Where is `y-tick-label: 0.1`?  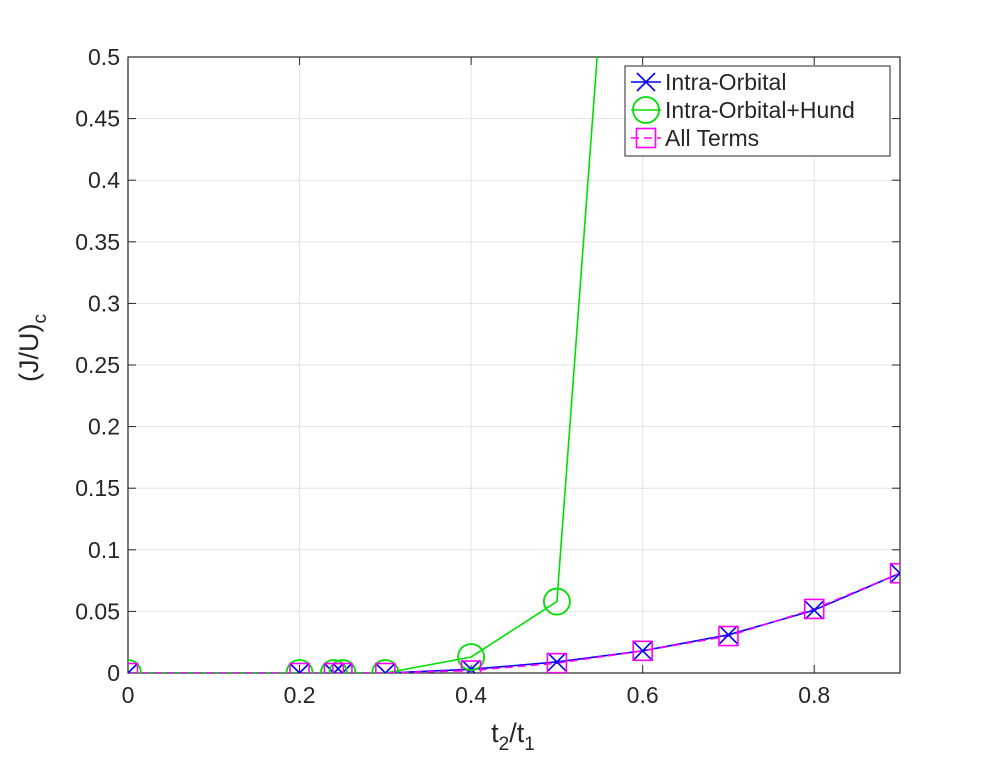
y-tick-label: 0.1 is located at coordinates (104, 550).